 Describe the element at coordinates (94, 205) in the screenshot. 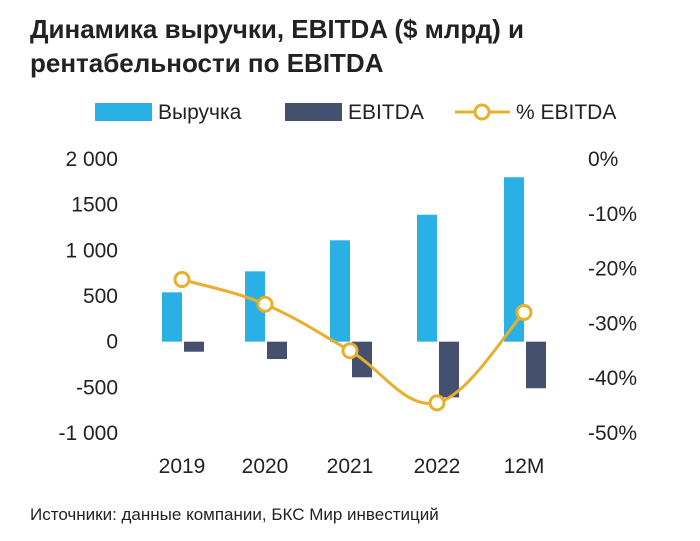

I see `left-tick-label: 1500` at that location.